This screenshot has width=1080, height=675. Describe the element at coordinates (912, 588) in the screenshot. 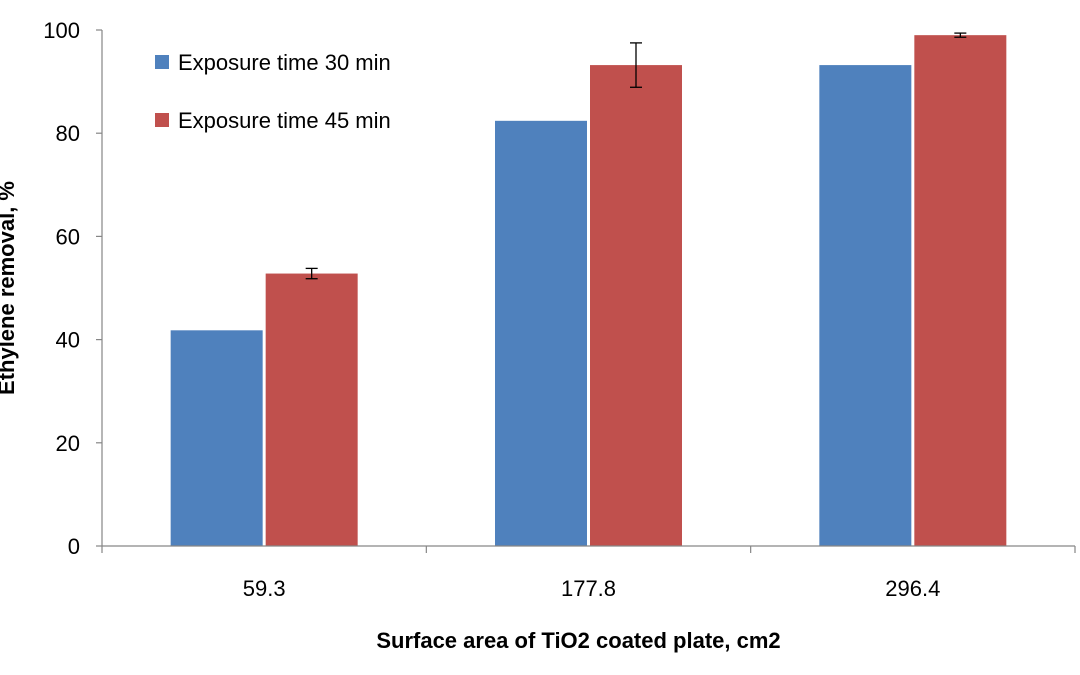

I see `x-tick-label: 296.4` at that location.